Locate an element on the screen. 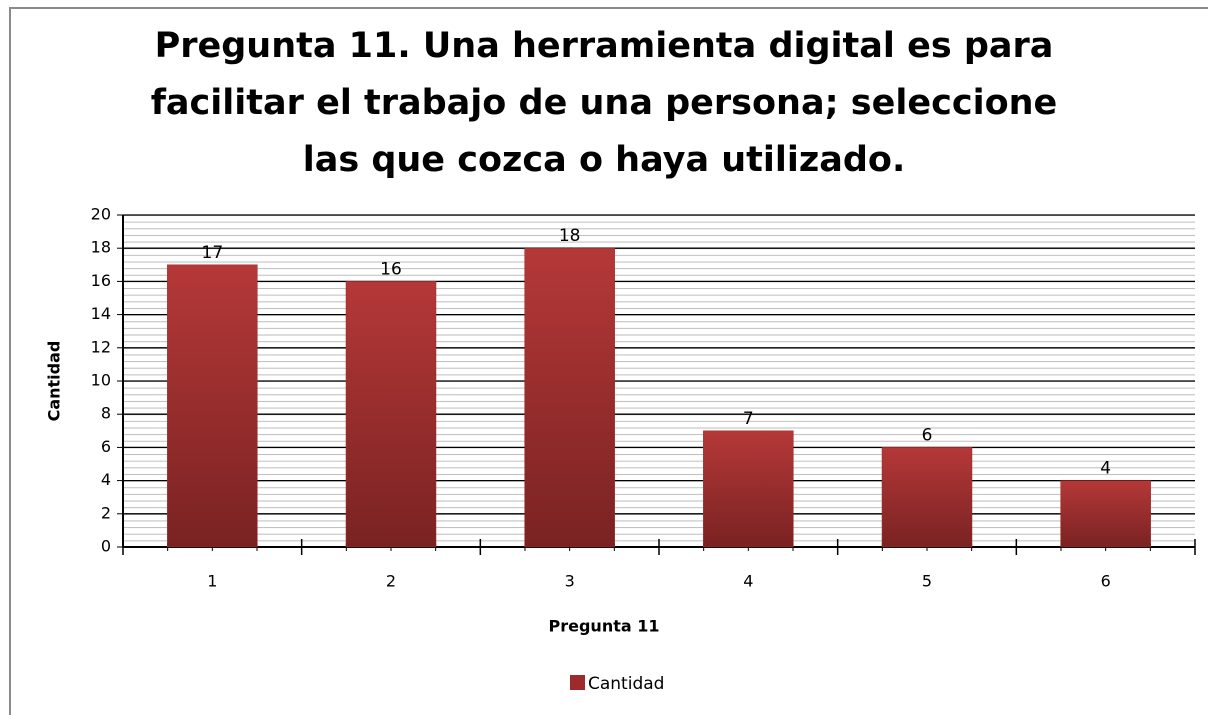  y-tick-label: 16 is located at coordinates (101, 280).